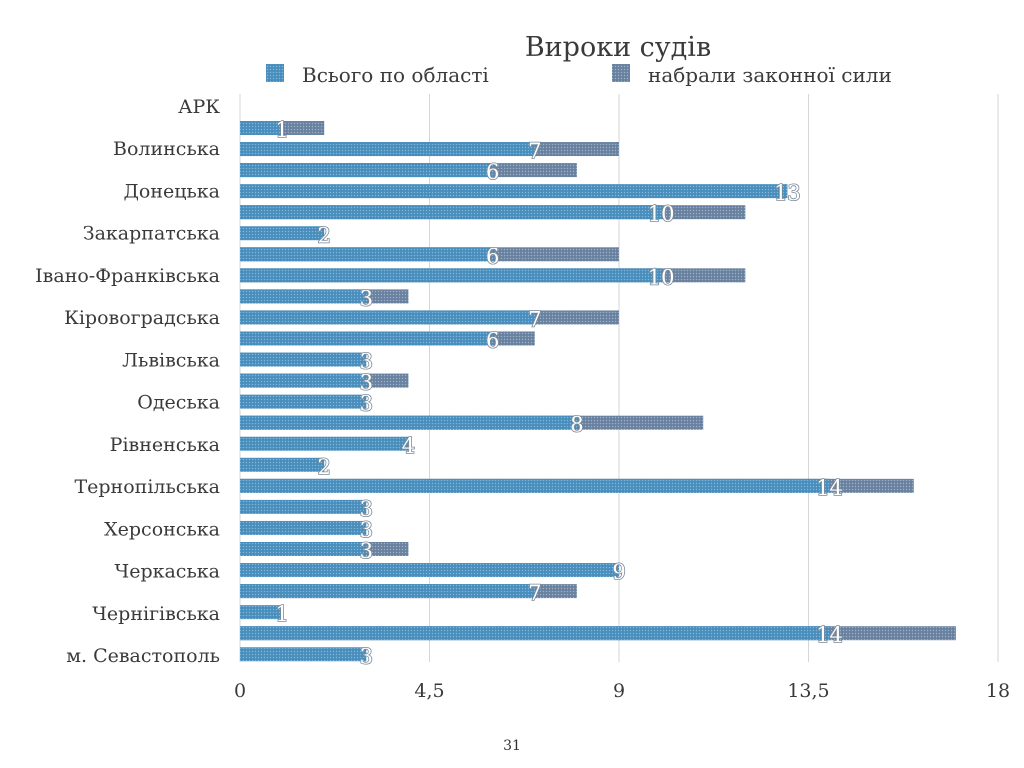 This screenshot has height=768, width=1024. Describe the element at coordinates (127, 276) in the screenshot. I see `category-label: Івано-Франківська` at that location.